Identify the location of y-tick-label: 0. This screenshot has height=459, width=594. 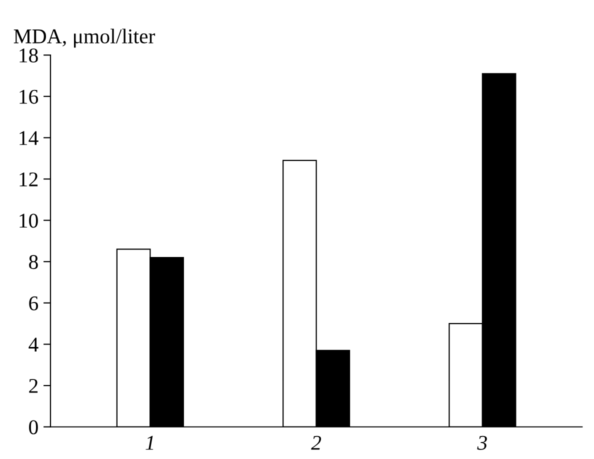
(33, 427).